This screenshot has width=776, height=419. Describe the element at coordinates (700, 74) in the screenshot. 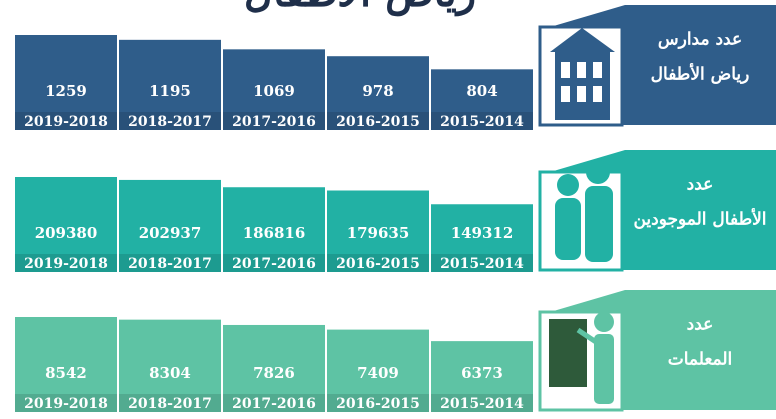

I see `row-label: رياض الأطفال` at that location.